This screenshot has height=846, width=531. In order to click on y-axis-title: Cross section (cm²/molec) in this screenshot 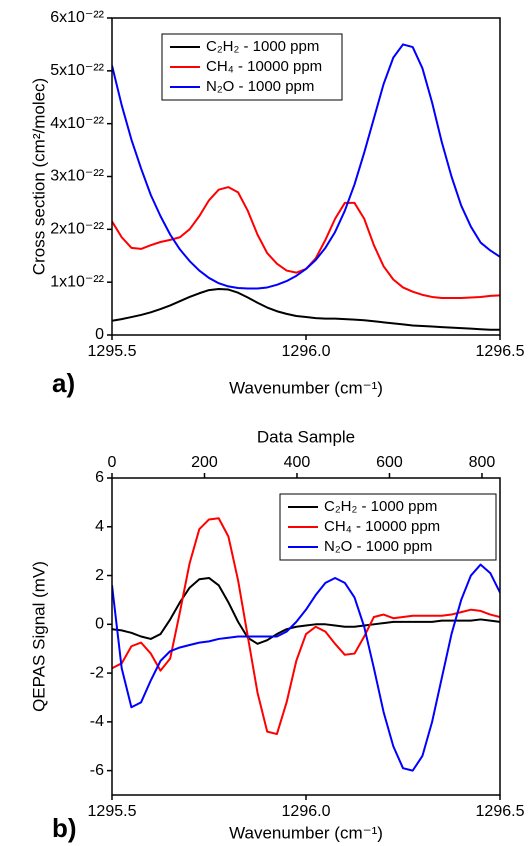, I will do `click(38, 176)`.